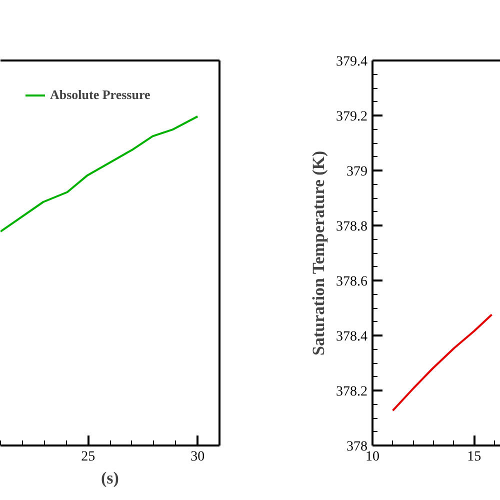 Image resolution: width=500 pixels, height=500 pixels. What do you see at coordinates (442, 363) in the screenshot?
I see `line-series` at bounding box center [442, 363].